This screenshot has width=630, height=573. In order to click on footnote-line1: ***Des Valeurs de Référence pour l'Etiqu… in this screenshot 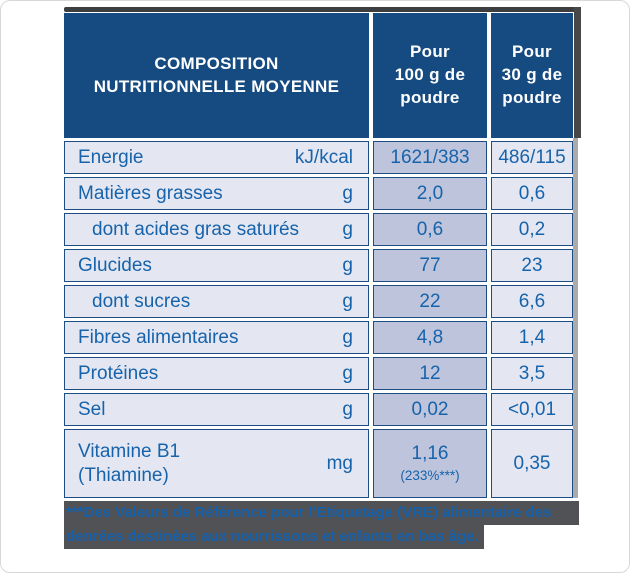, I will do `click(321, 513)`.